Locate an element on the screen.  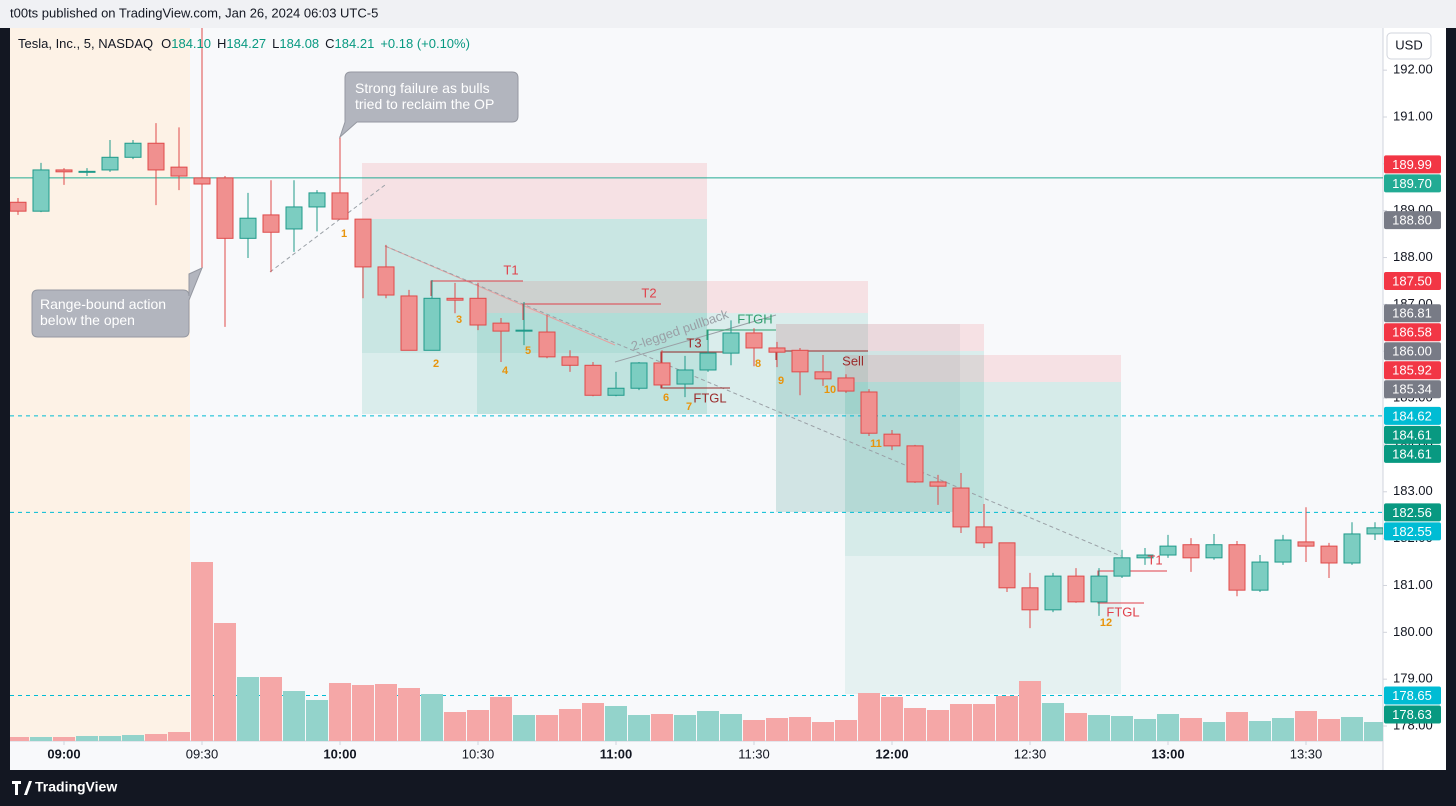
x-tick-label: 11:00 is located at coordinates (616, 753).